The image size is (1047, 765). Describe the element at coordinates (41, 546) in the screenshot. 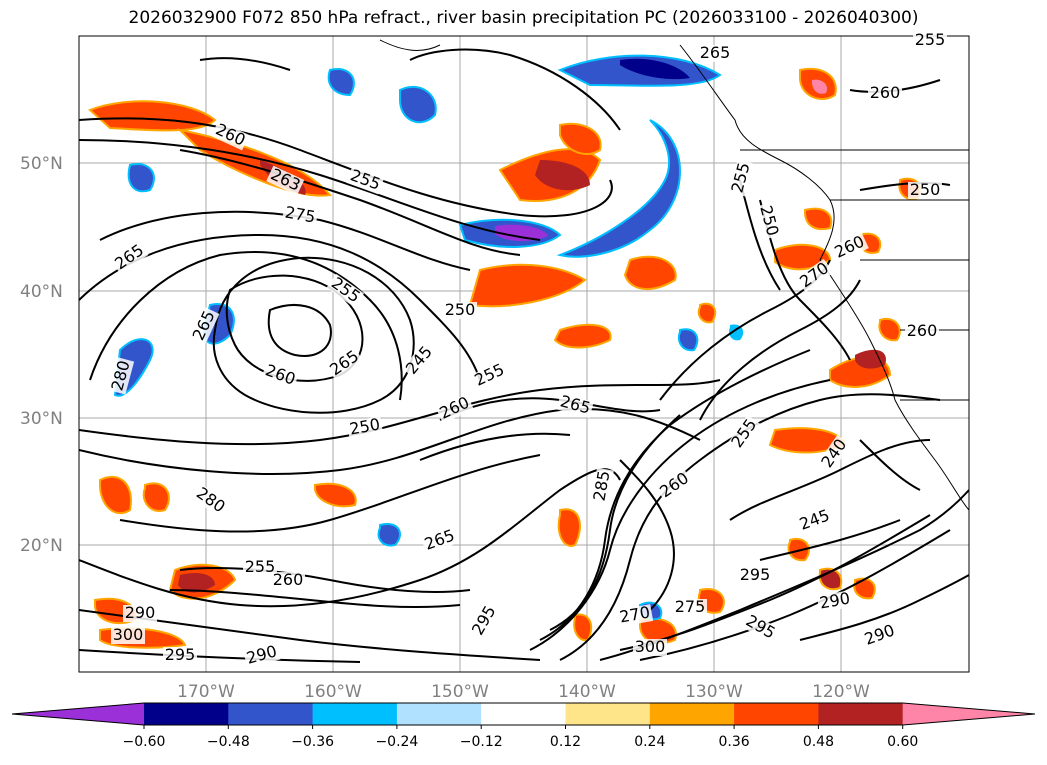

I see `lat-label-20: 20°N` at that location.